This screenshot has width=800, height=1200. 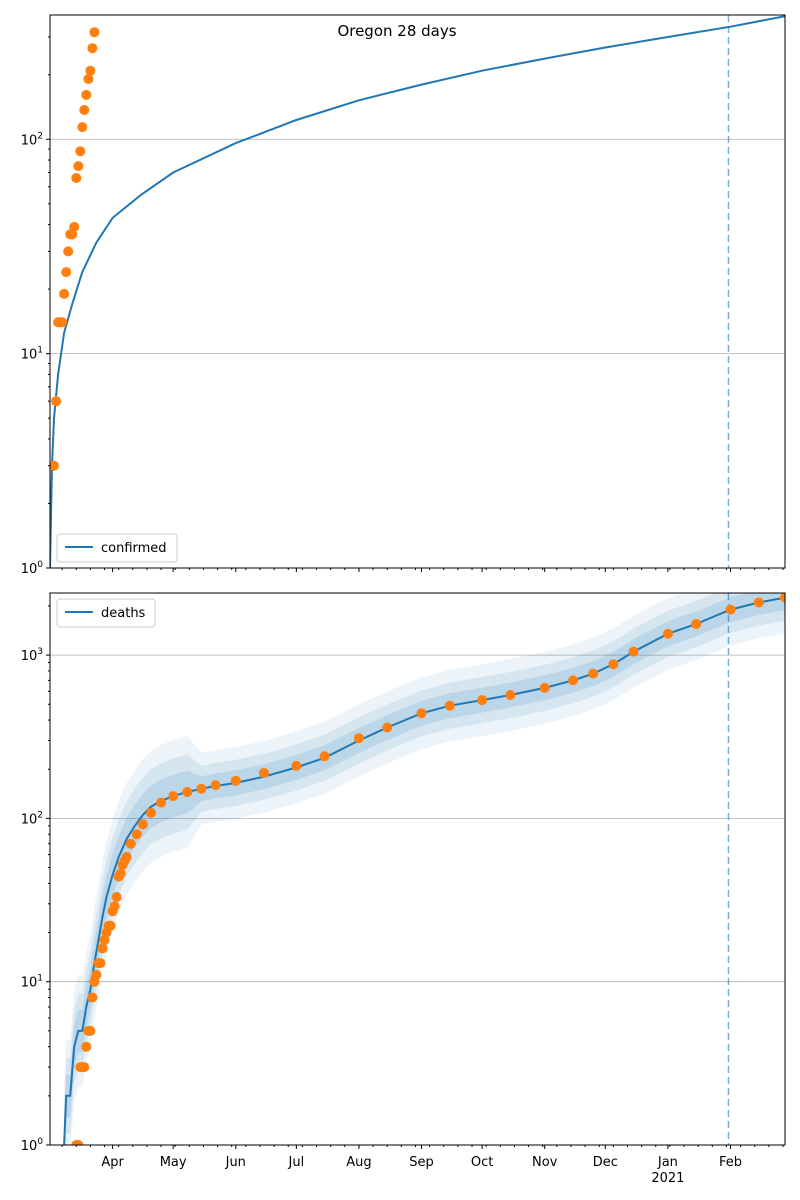 What do you see at coordinates (482, 1162) in the screenshot?
I see `x-tick-label: Oct` at bounding box center [482, 1162].